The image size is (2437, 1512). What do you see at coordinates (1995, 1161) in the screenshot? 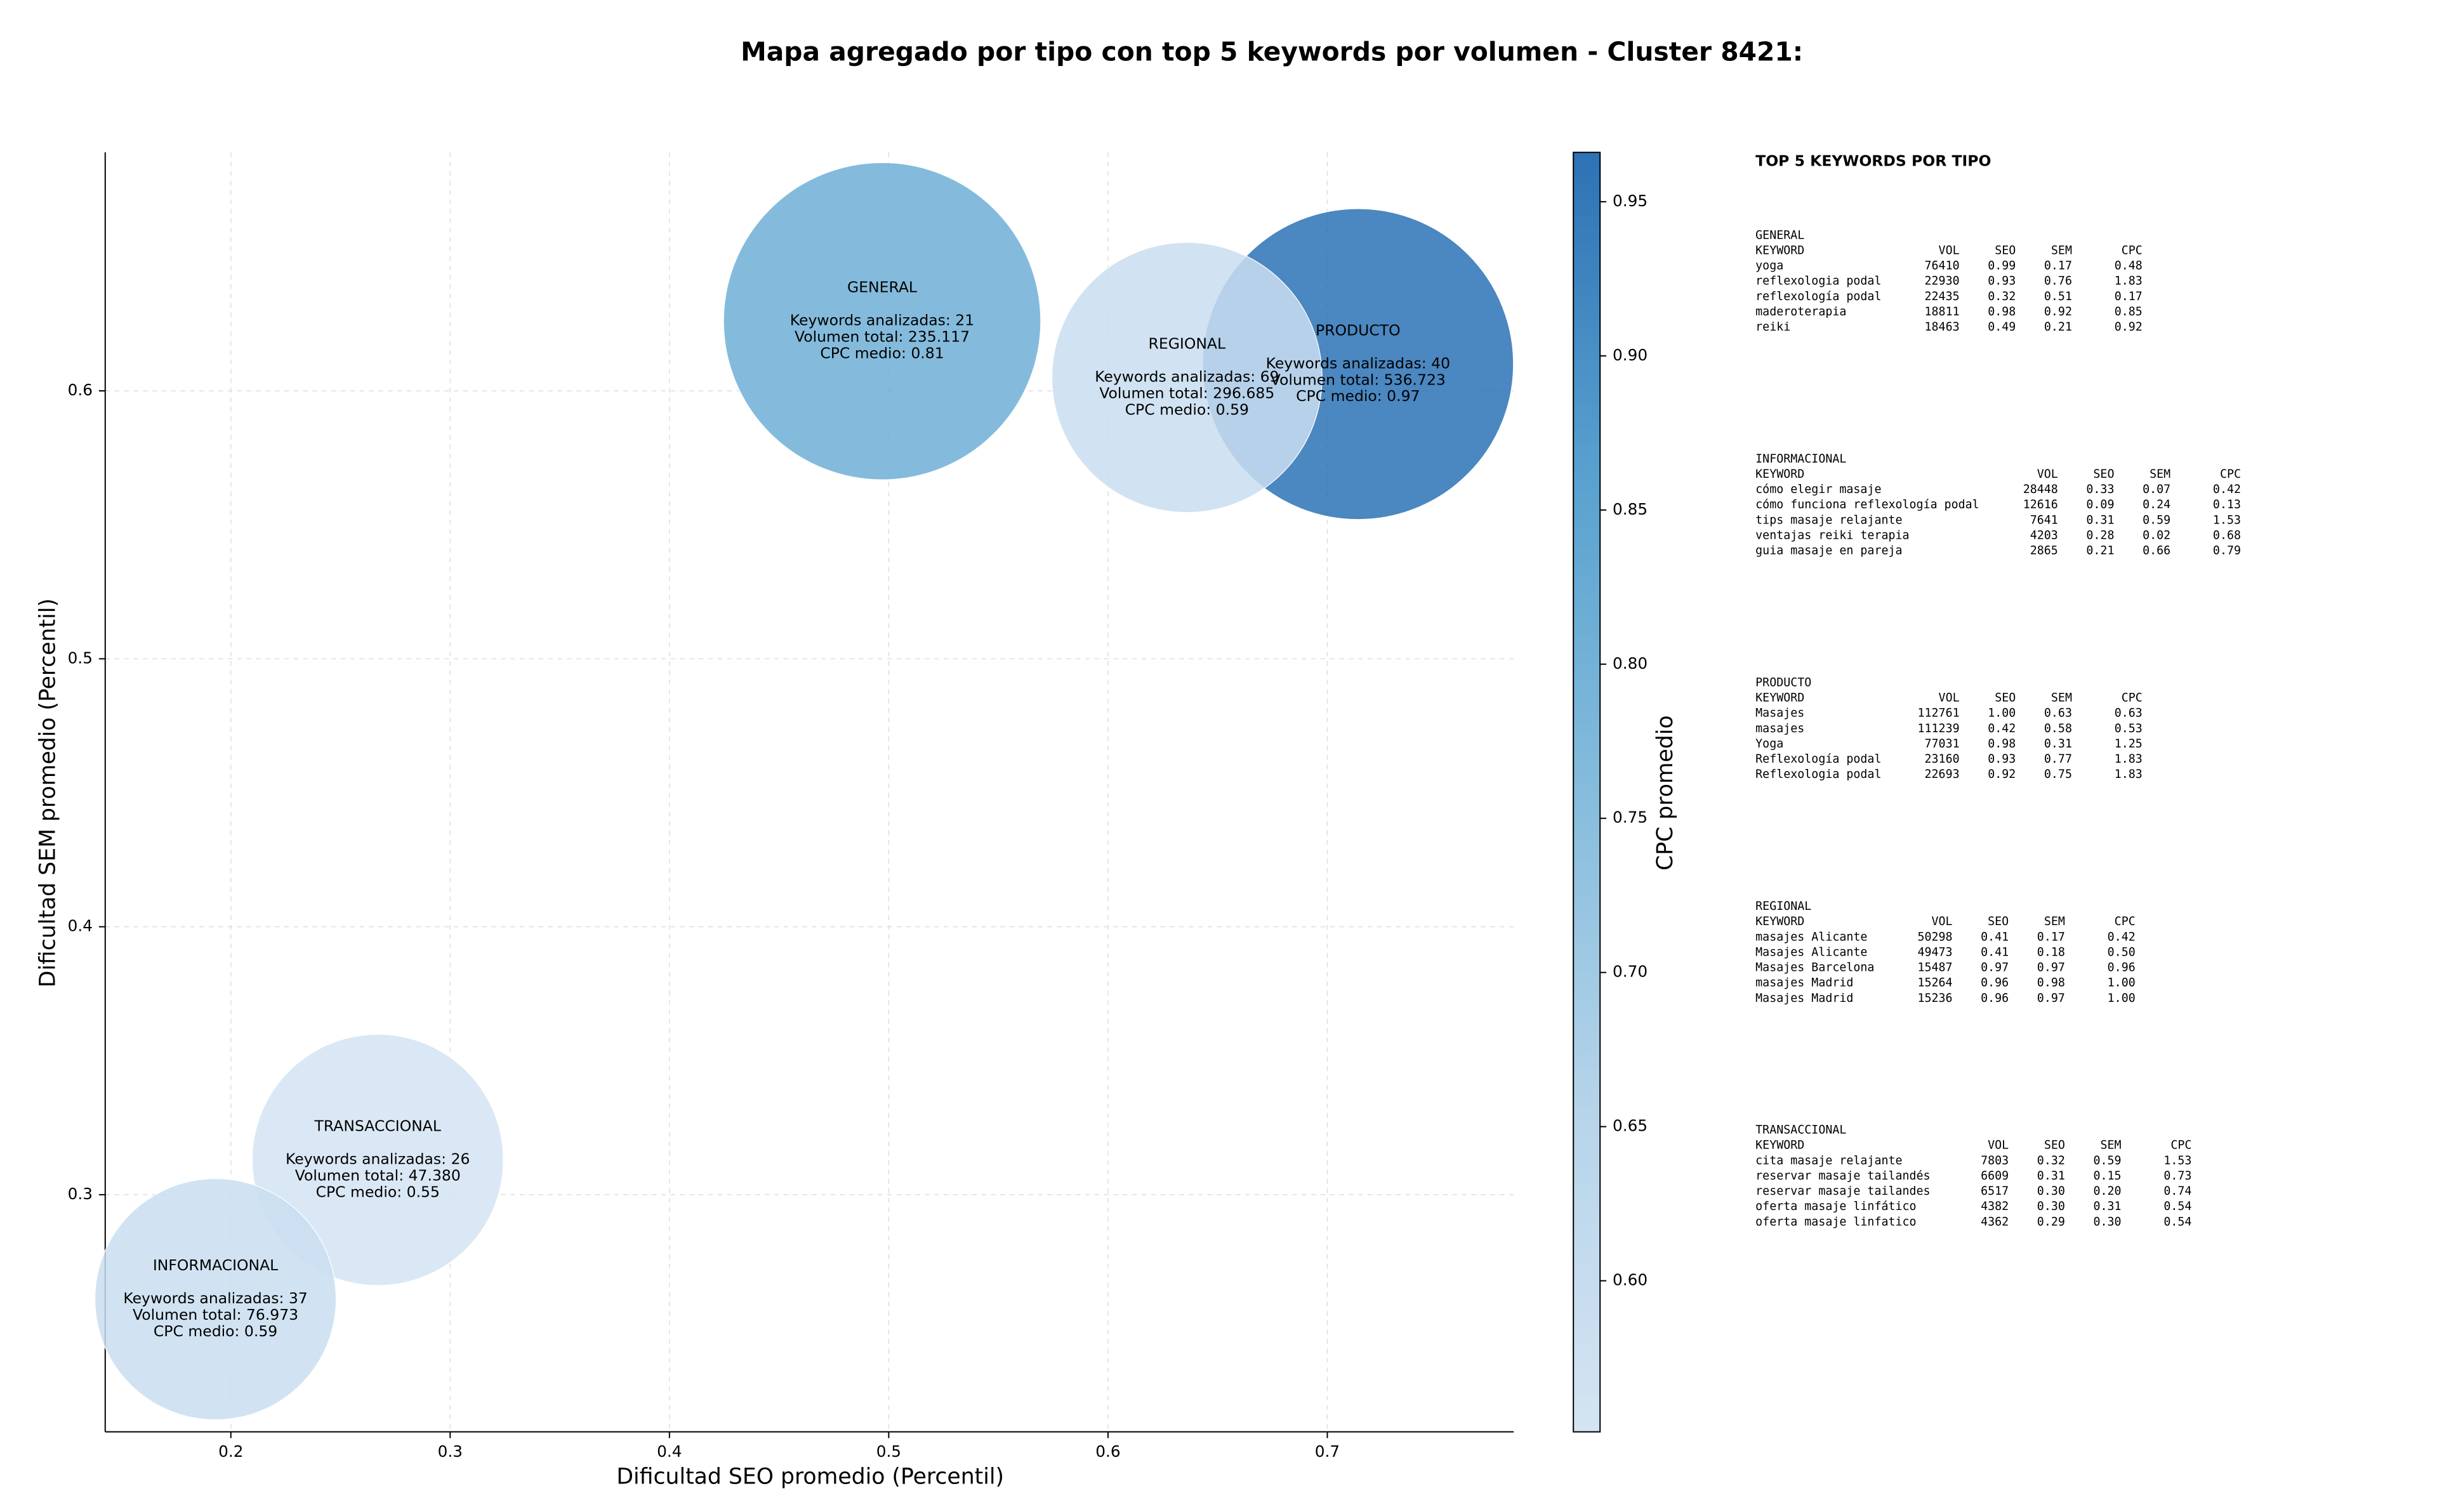
I see `table-cell: 7803` at bounding box center [1995, 1161].